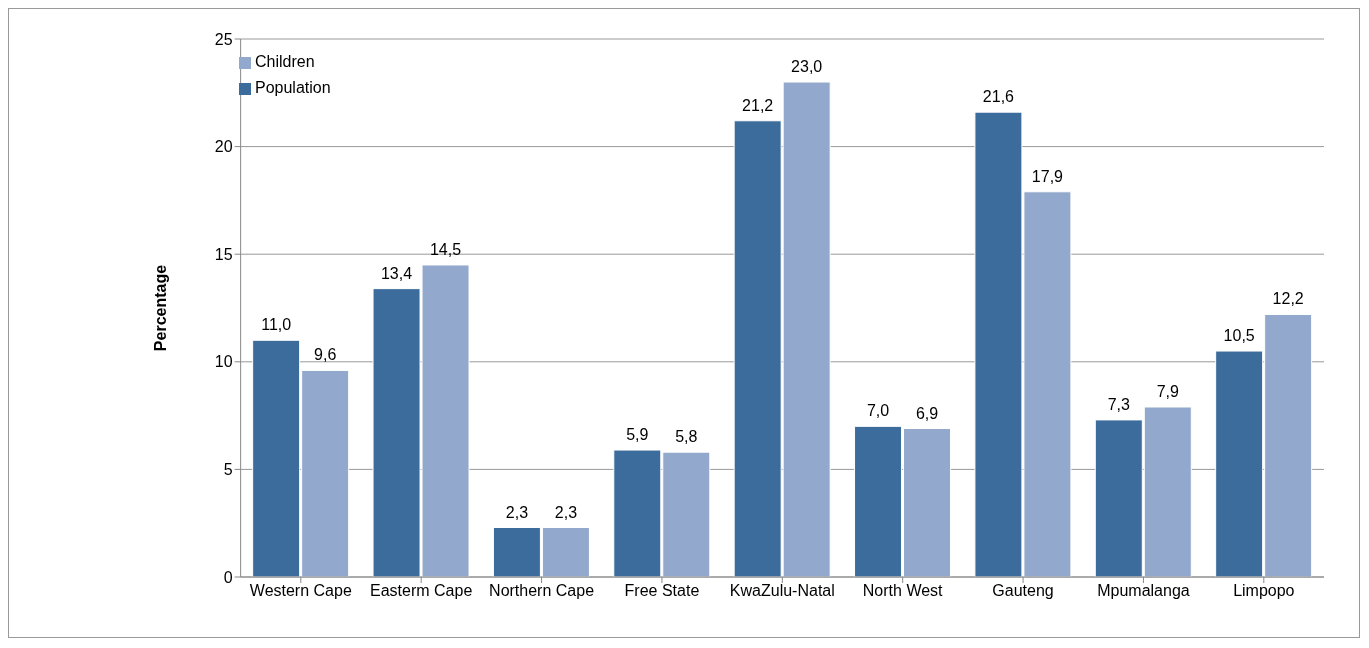 The height and width of the screenshot is (648, 1369). What do you see at coordinates (228, 470) in the screenshot?
I see `y-tick-label: 5` at bounding box center [228, 470].